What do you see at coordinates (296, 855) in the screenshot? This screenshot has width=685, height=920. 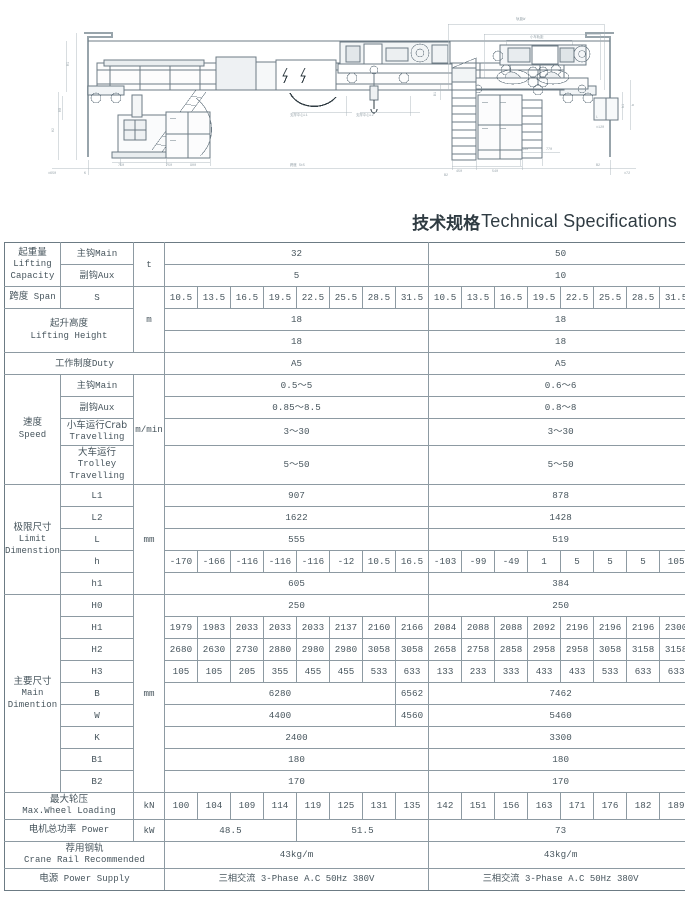 I see `crane-rail-32t: 43kg/m` at bounding box center [296, 855].